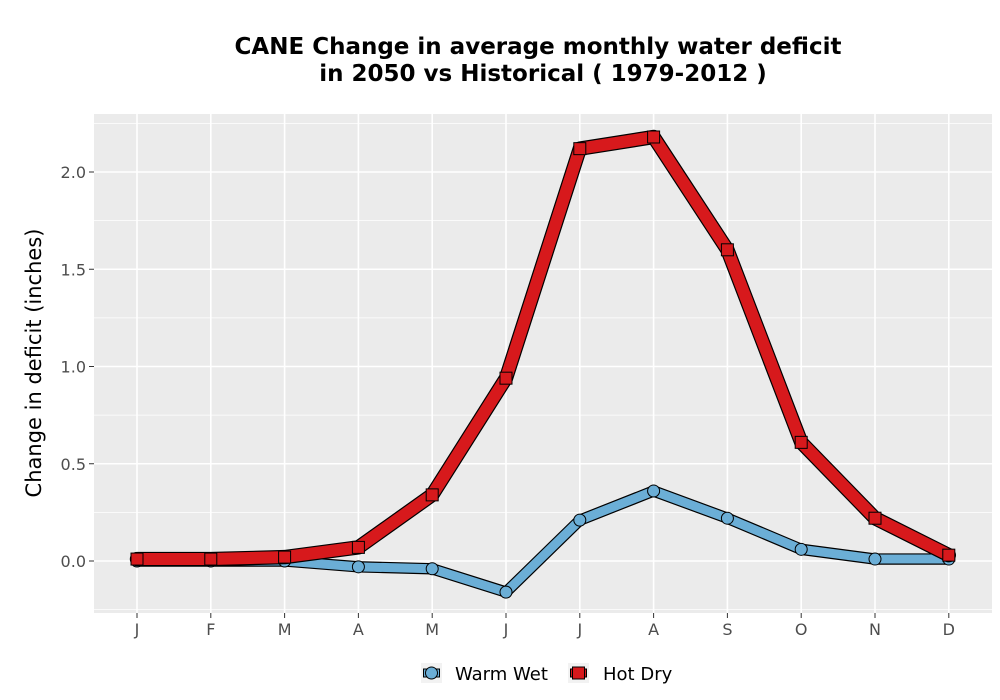 Image resolution: width=1000 pixels, height=700 pixels. I want to click on chart-title-line-2: in 2050 vs Historical ( 1979-2012 ), so click(542, 74).